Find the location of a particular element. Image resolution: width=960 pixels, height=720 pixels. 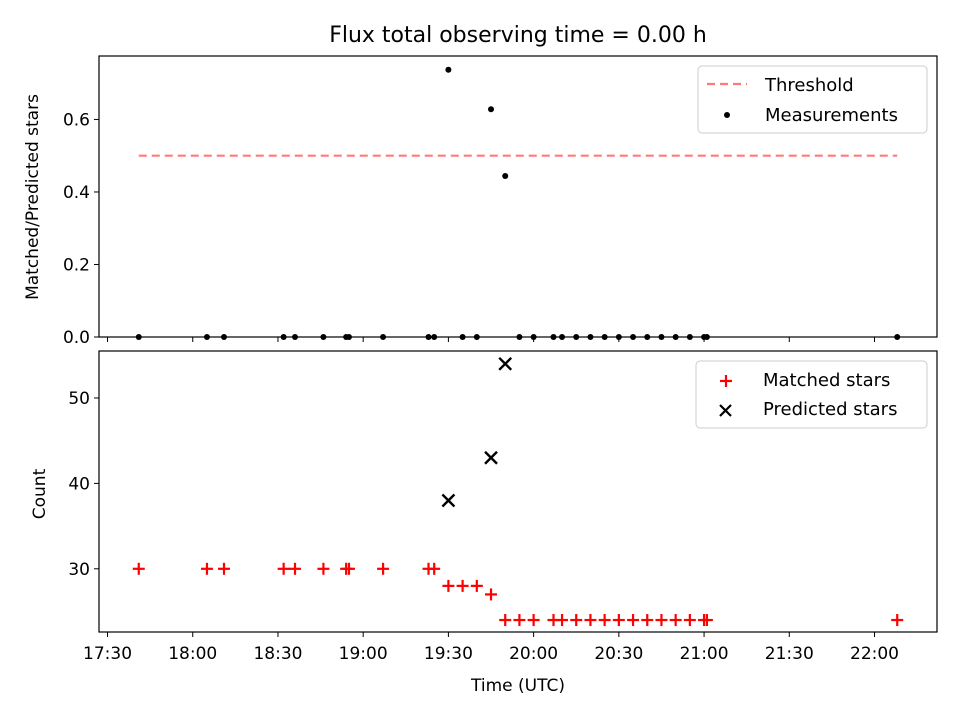

bottom-x-axis-label: Time (UTC) is located at coordinates (517, 686).